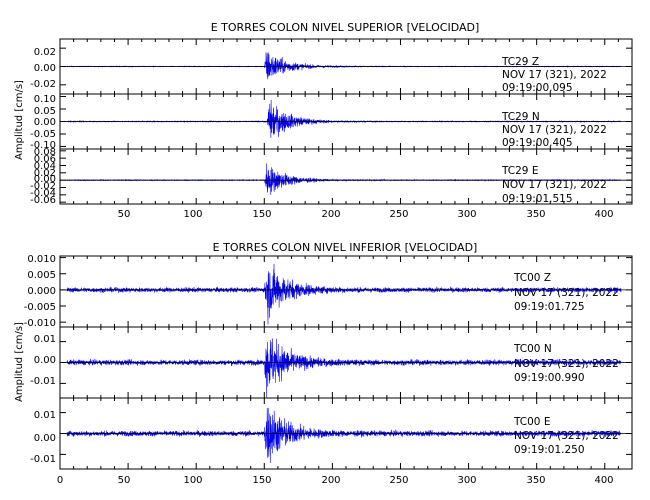 This screenshot has height=500, width=650. What do you see at coordinates (537, 143) in the screenshot?
I see `station-time: 09:19:00.405` at bounding box center [537, 143].